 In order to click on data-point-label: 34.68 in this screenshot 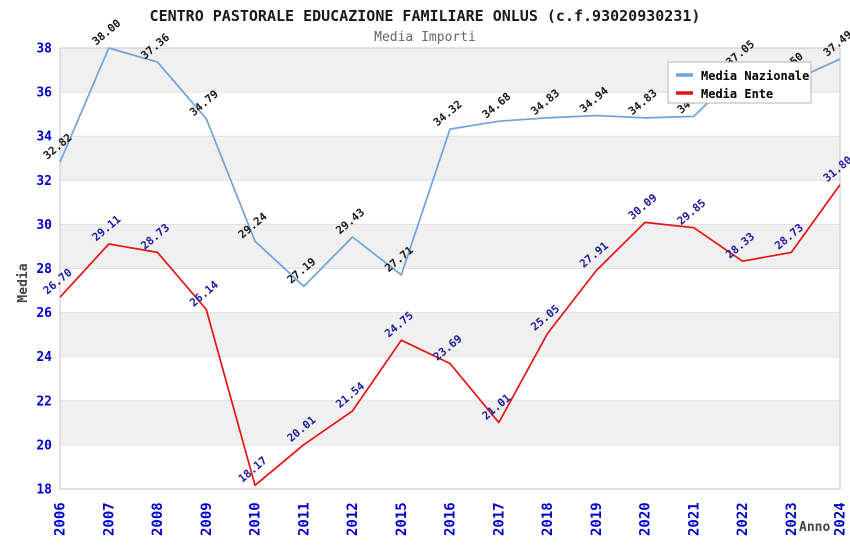, I will do `click(497, 105)`.